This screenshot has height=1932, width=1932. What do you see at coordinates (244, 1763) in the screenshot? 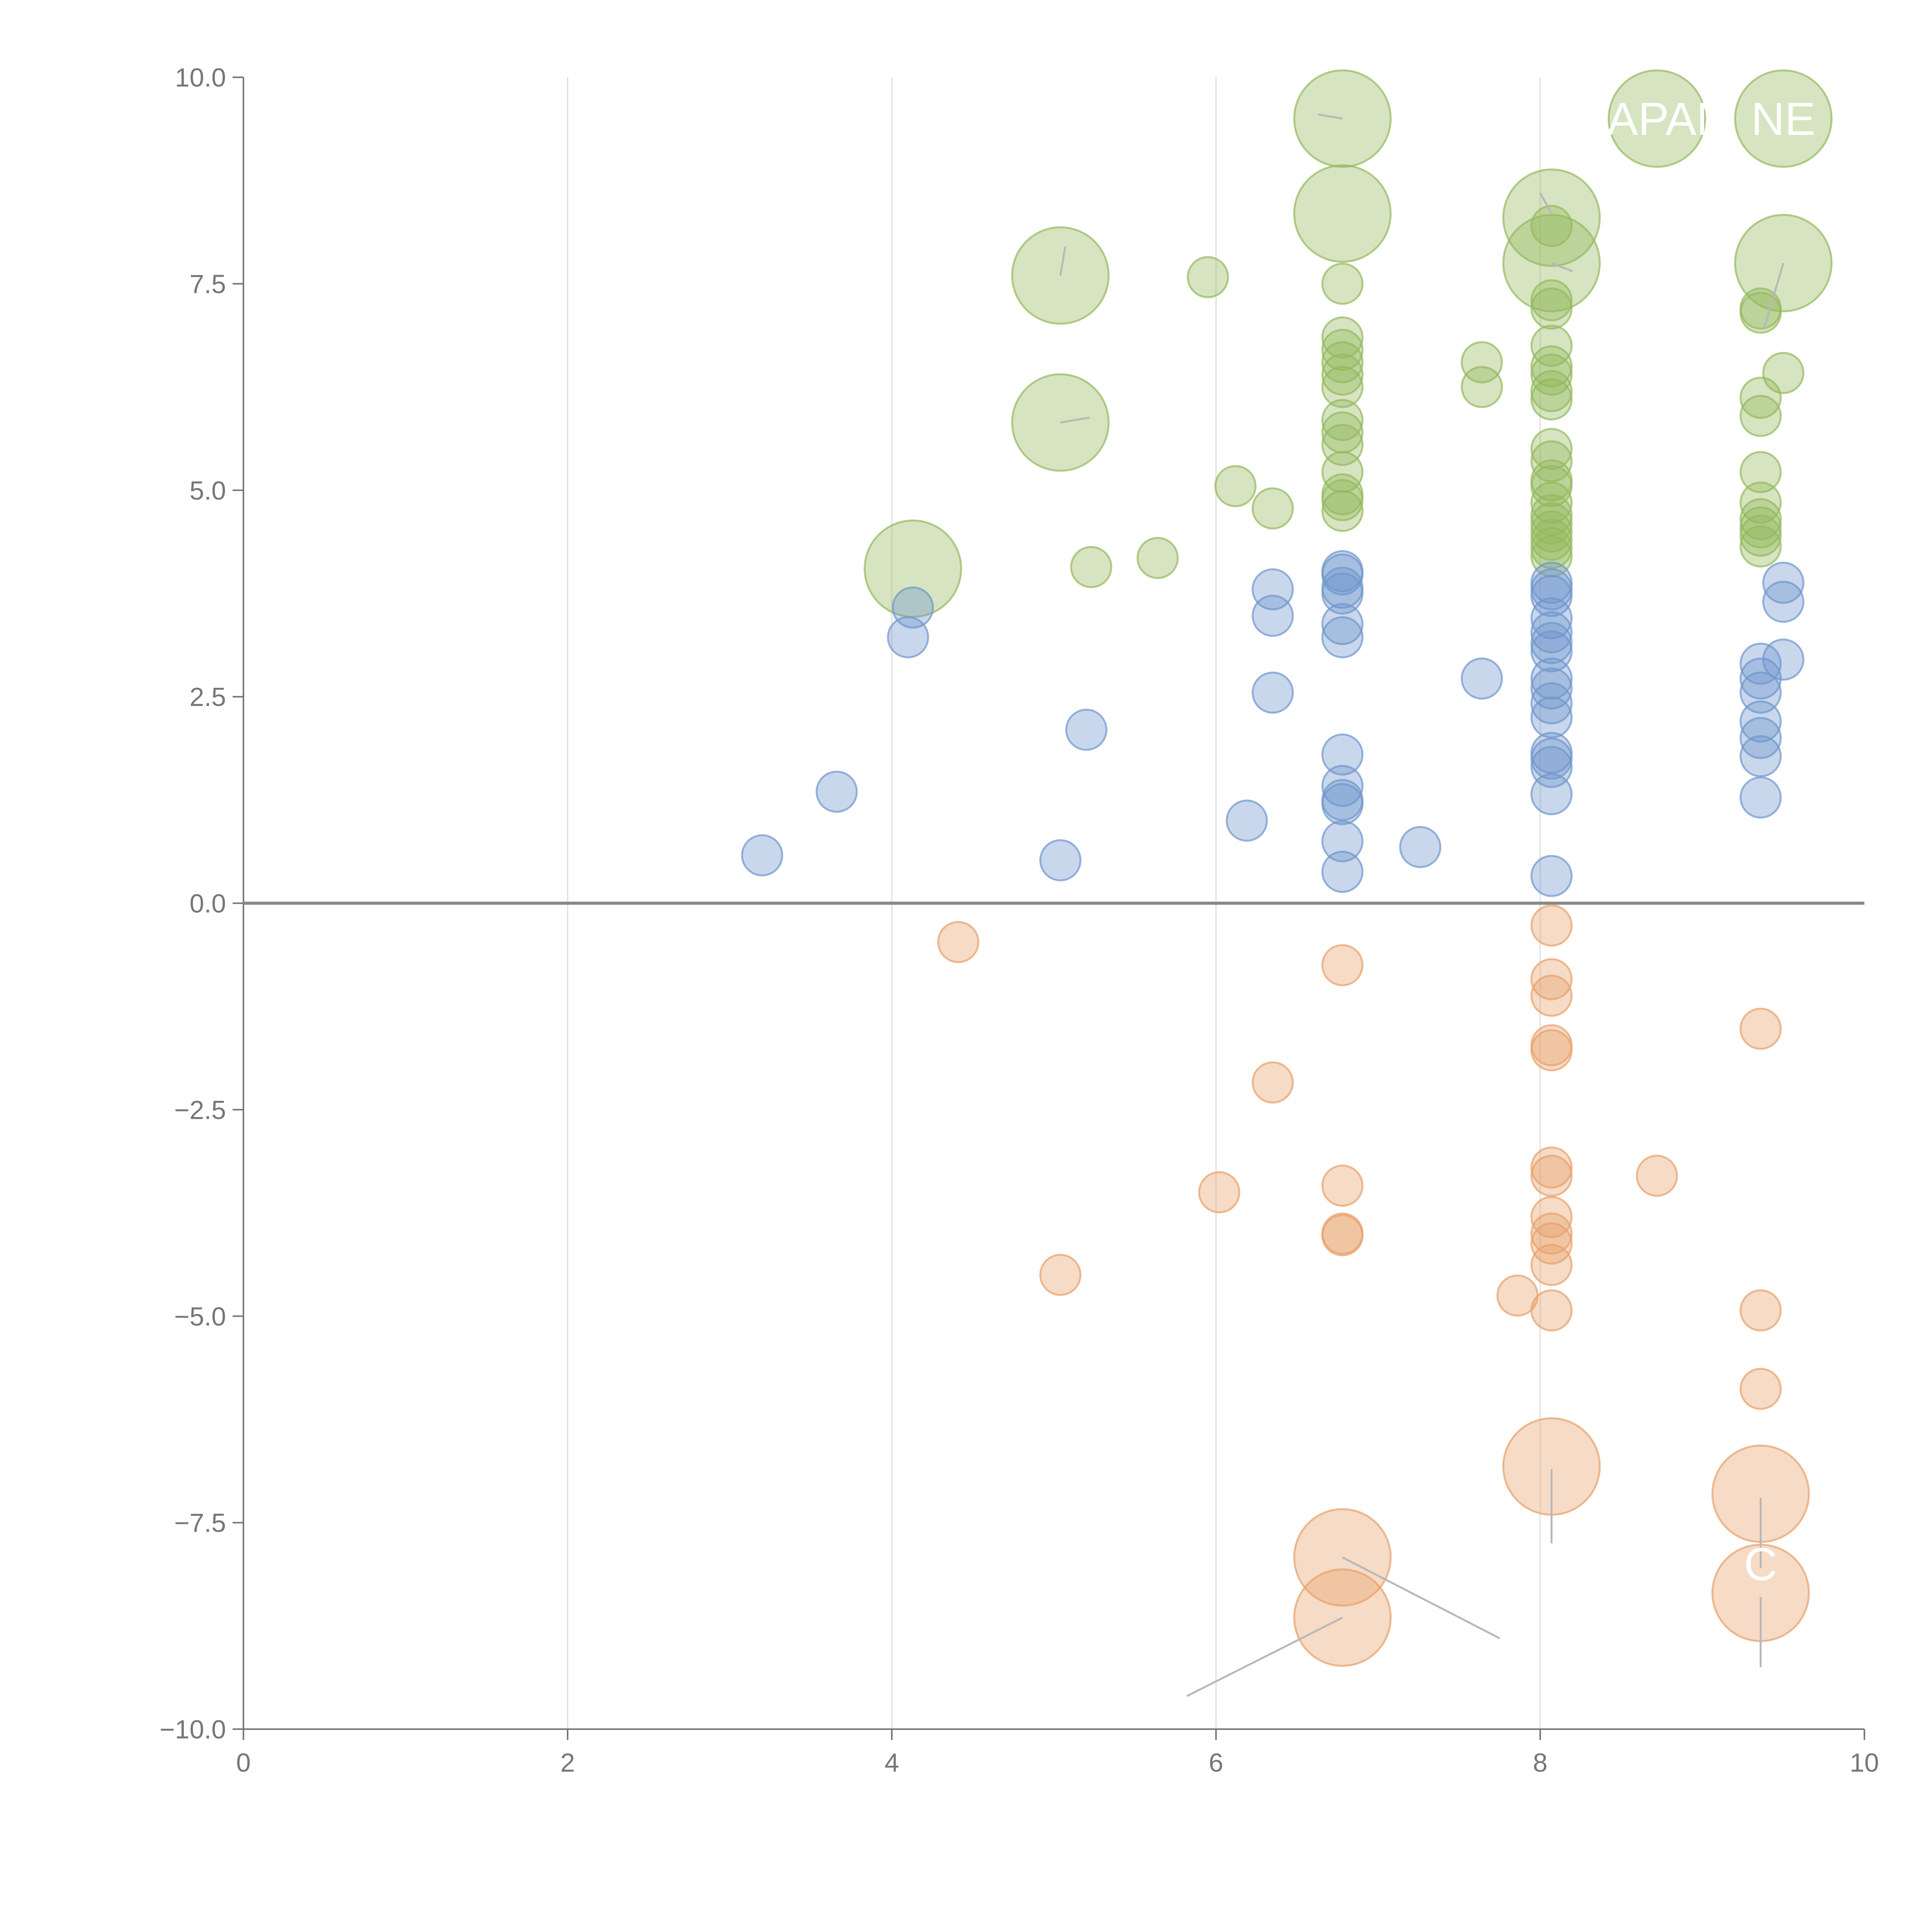
I see `x-tick-label: 0` at bounding box center [244, 1763].